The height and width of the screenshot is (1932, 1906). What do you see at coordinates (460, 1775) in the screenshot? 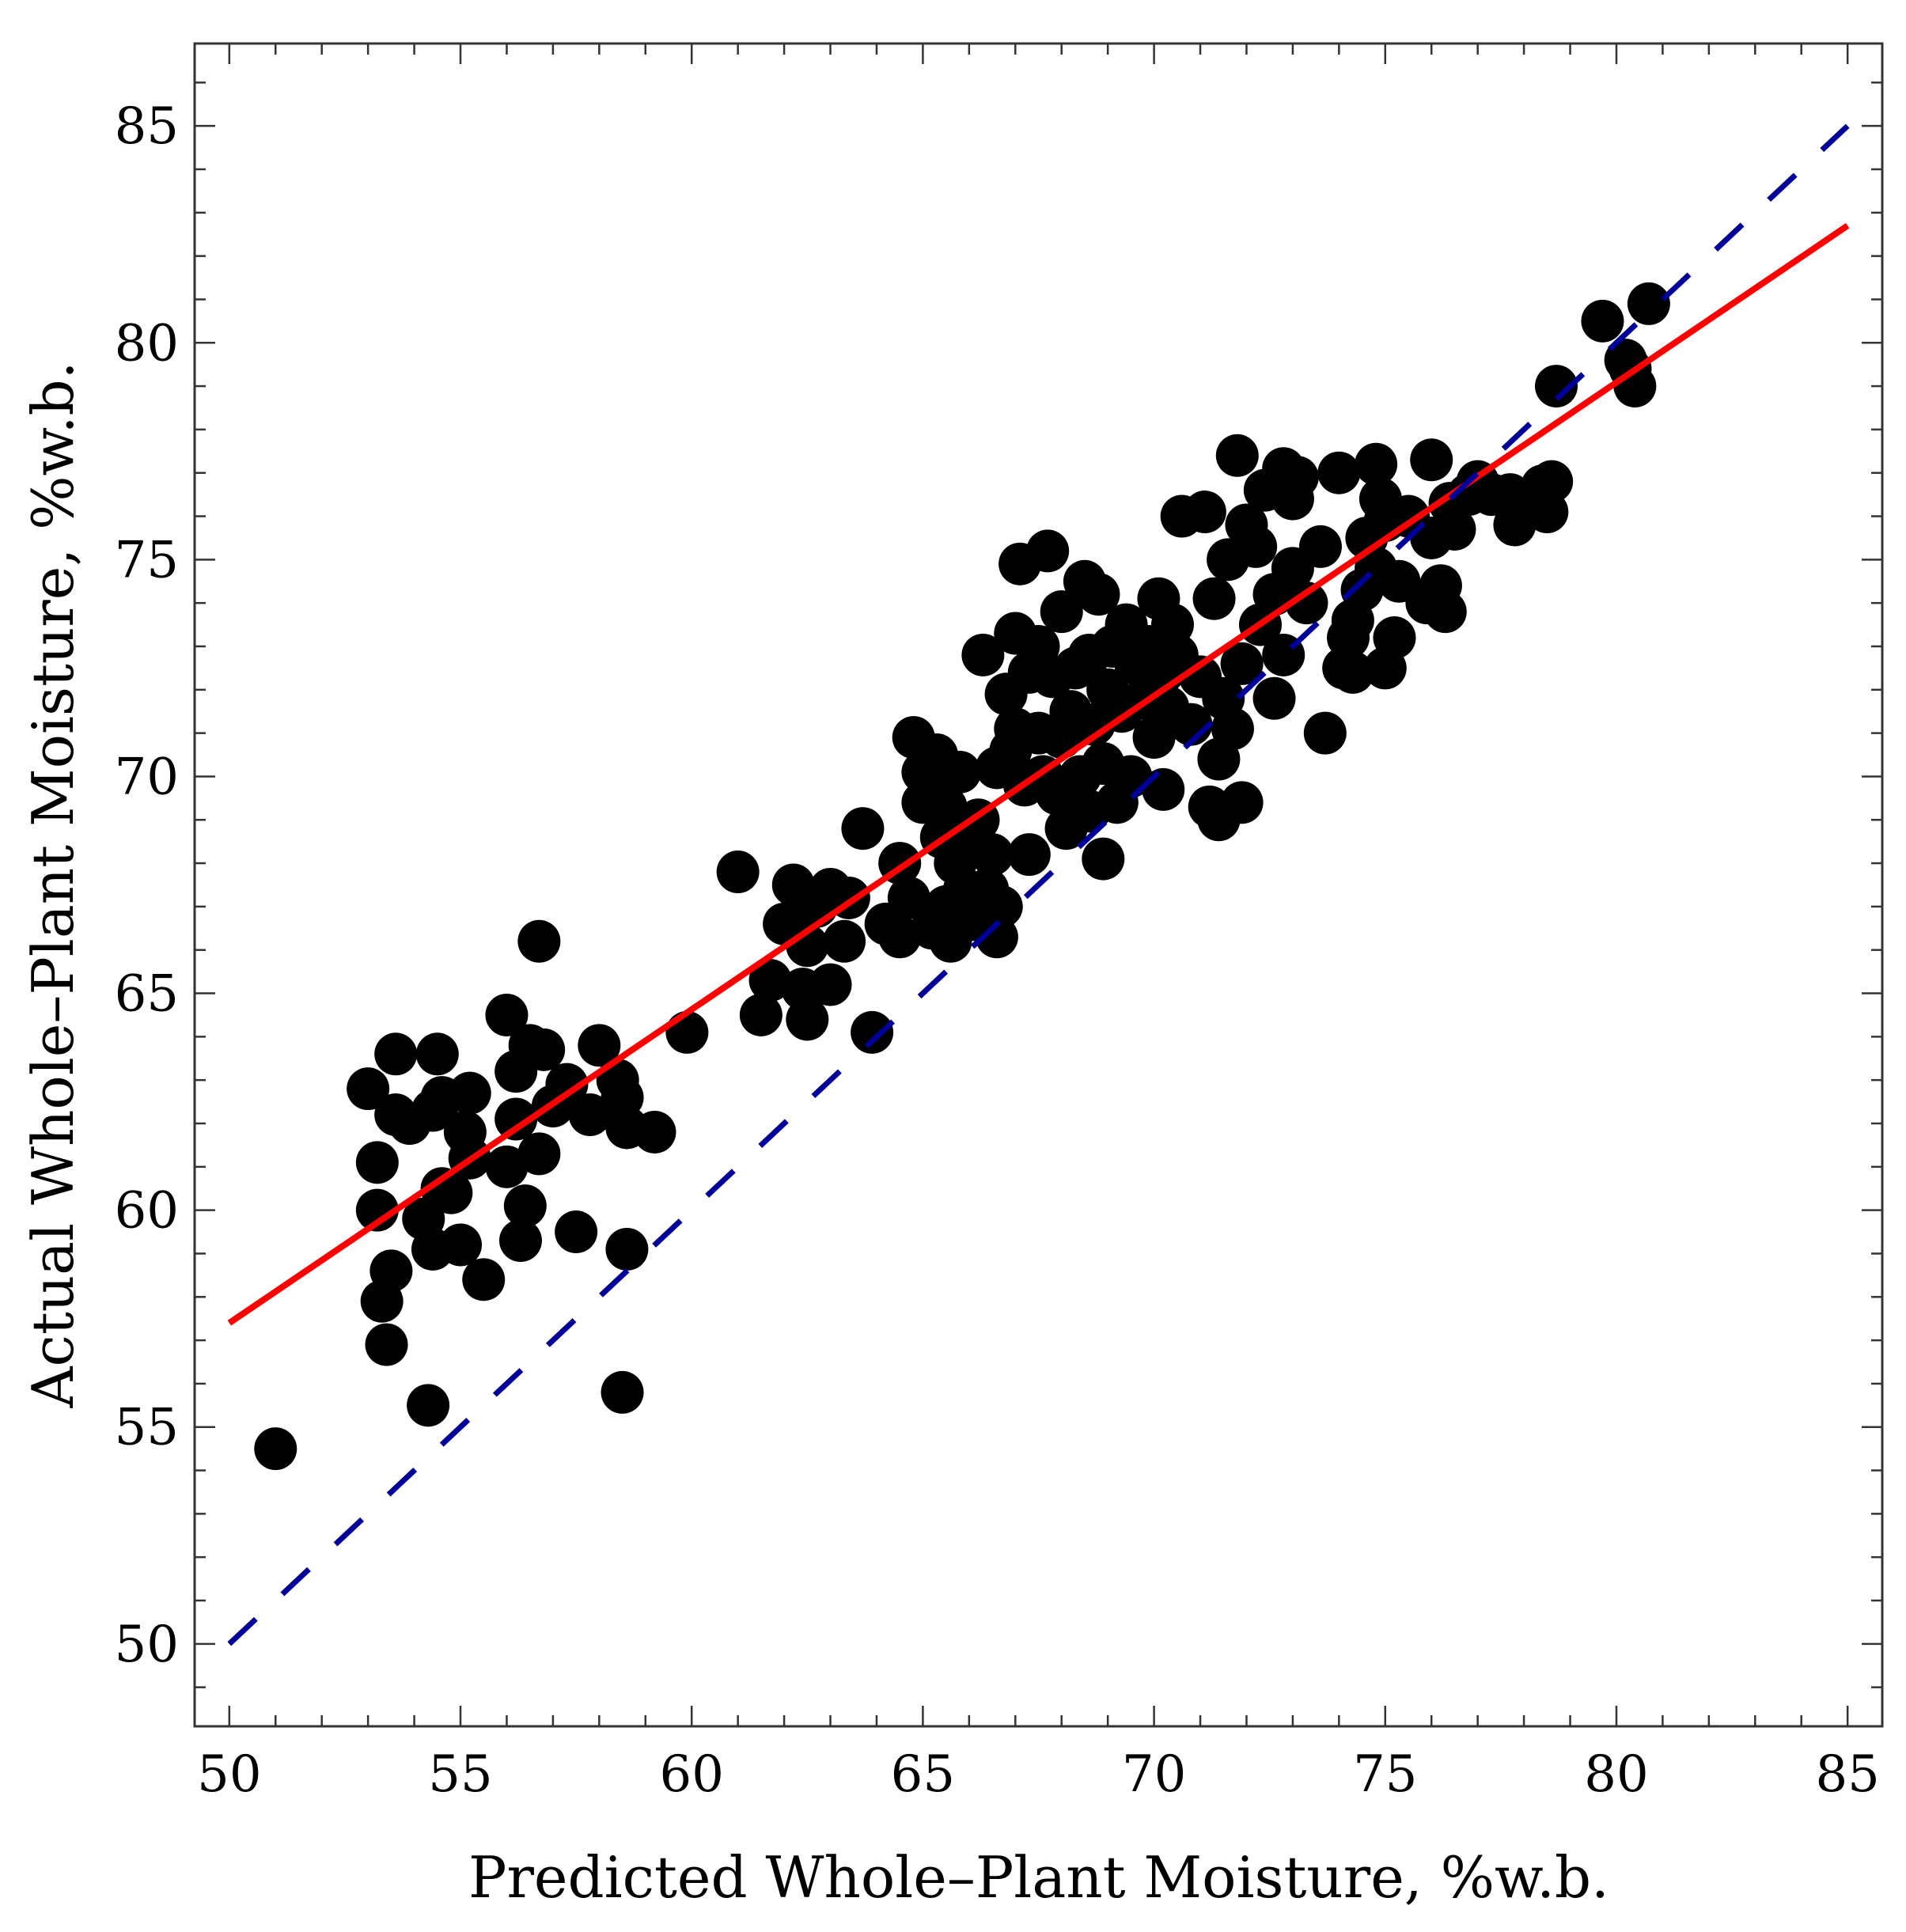
I see `x-tick-label: 55` at bounding box center [460, 1775].